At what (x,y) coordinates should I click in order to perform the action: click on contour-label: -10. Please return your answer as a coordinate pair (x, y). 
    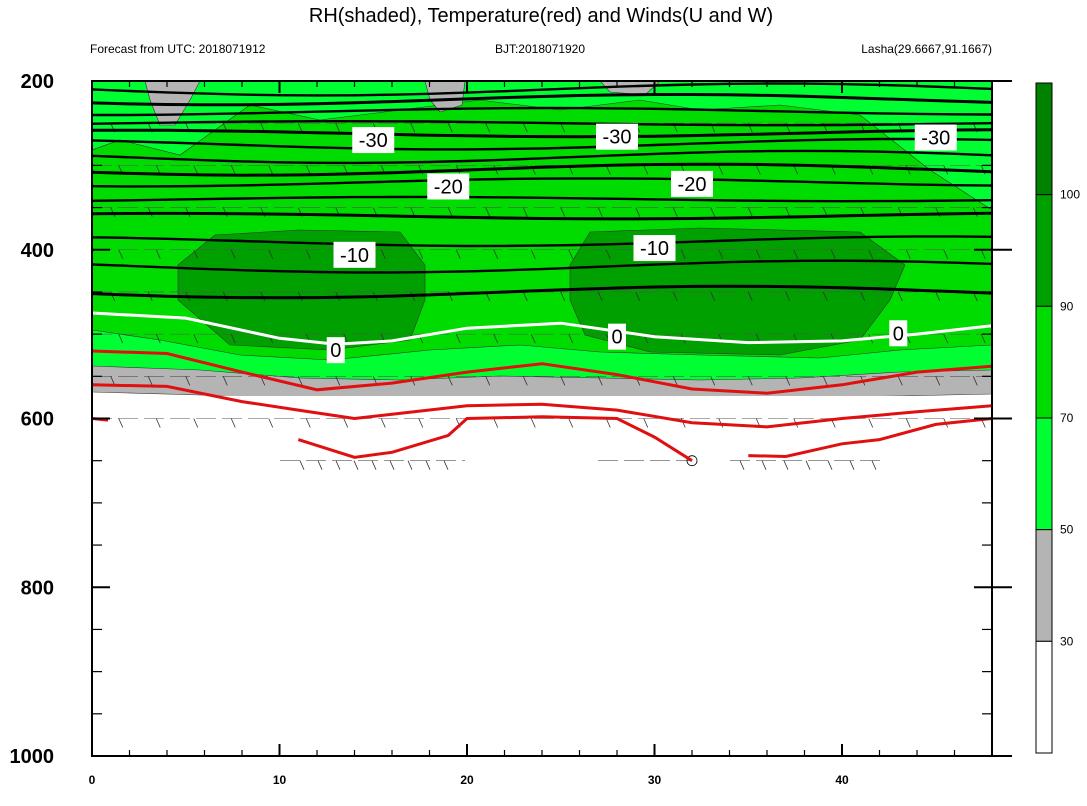
    Looking at the image, I should click on (654, 249).